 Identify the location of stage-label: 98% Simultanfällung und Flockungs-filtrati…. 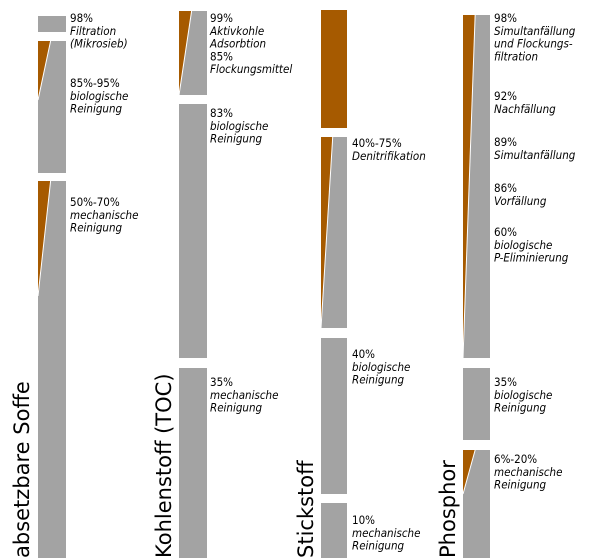
(535, 37).